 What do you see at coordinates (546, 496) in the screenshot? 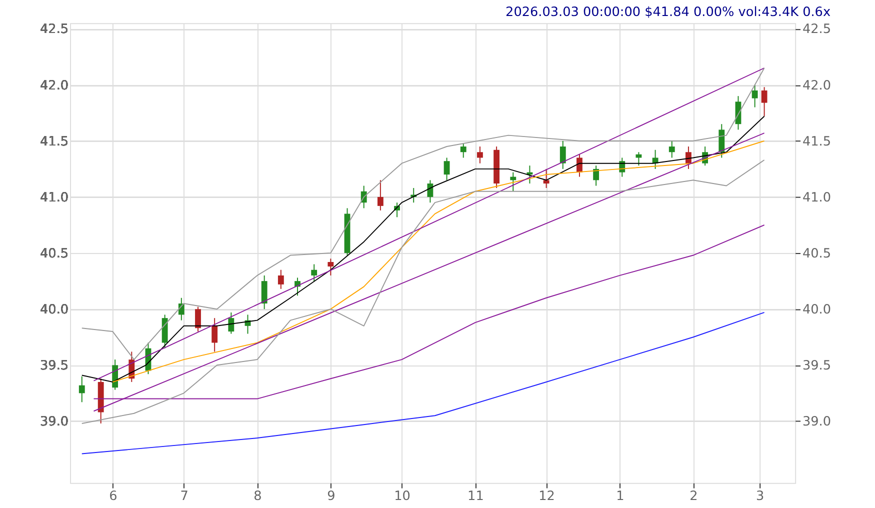
I see `x-tick-label: 12` at bounding box center [546, 496].